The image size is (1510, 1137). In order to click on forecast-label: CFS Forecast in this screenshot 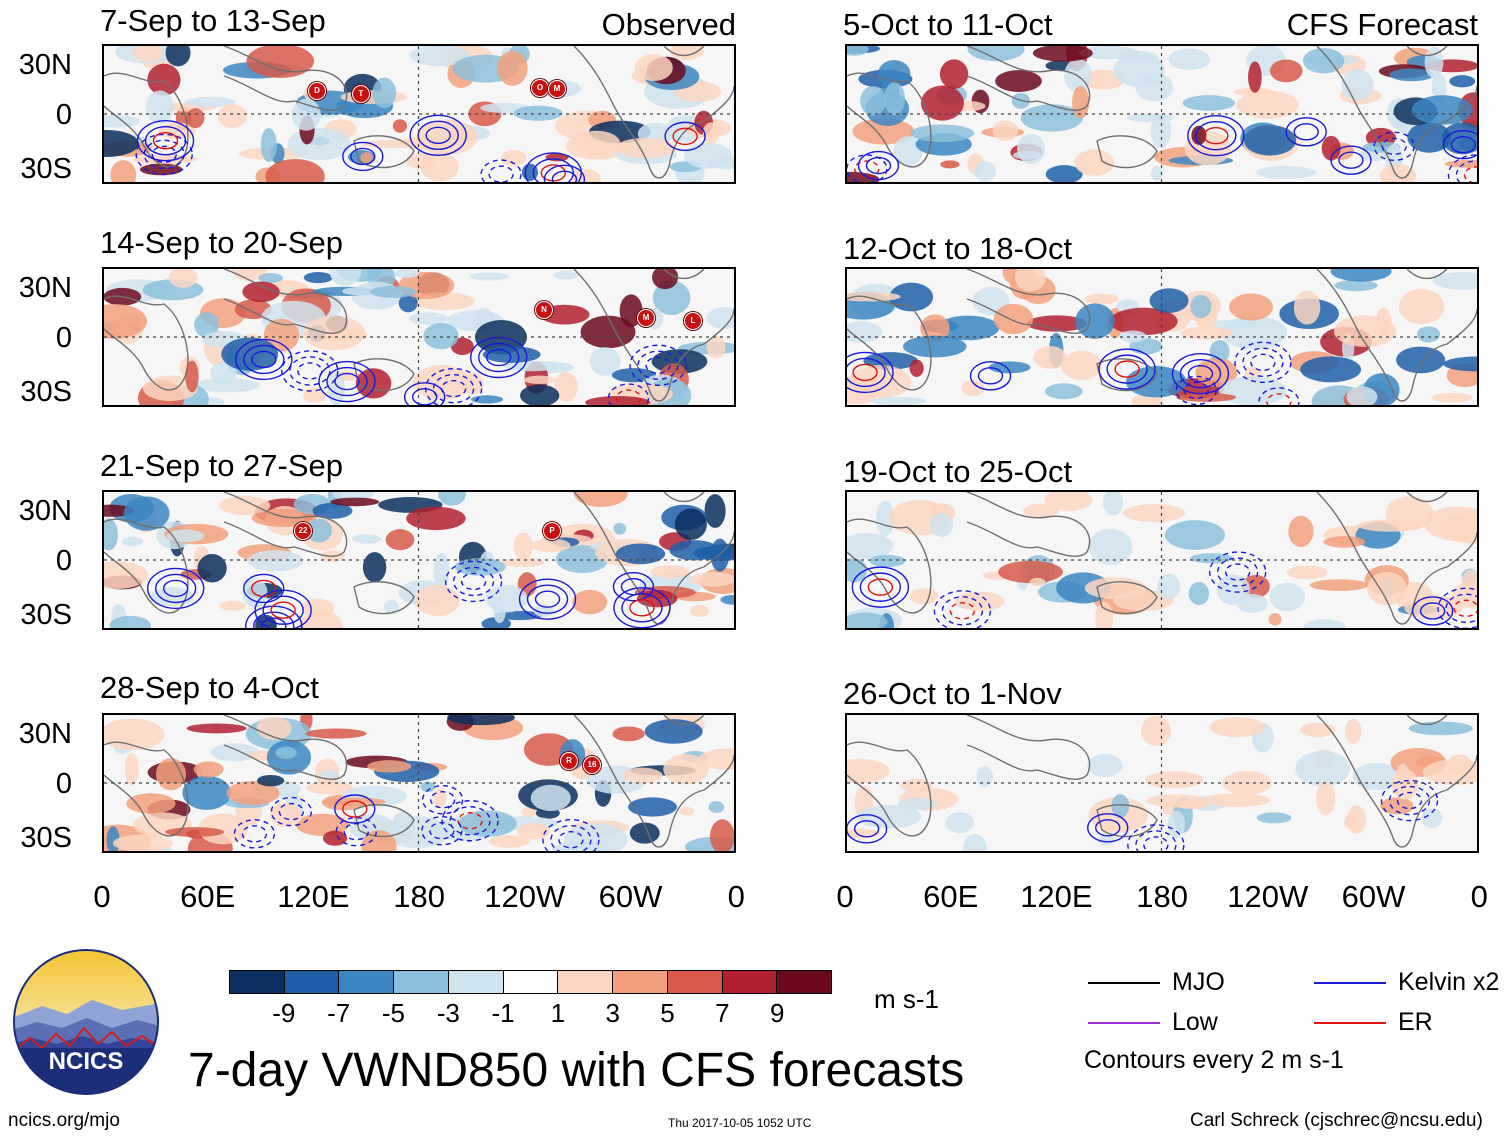, I will do `click(1382, 24)`.